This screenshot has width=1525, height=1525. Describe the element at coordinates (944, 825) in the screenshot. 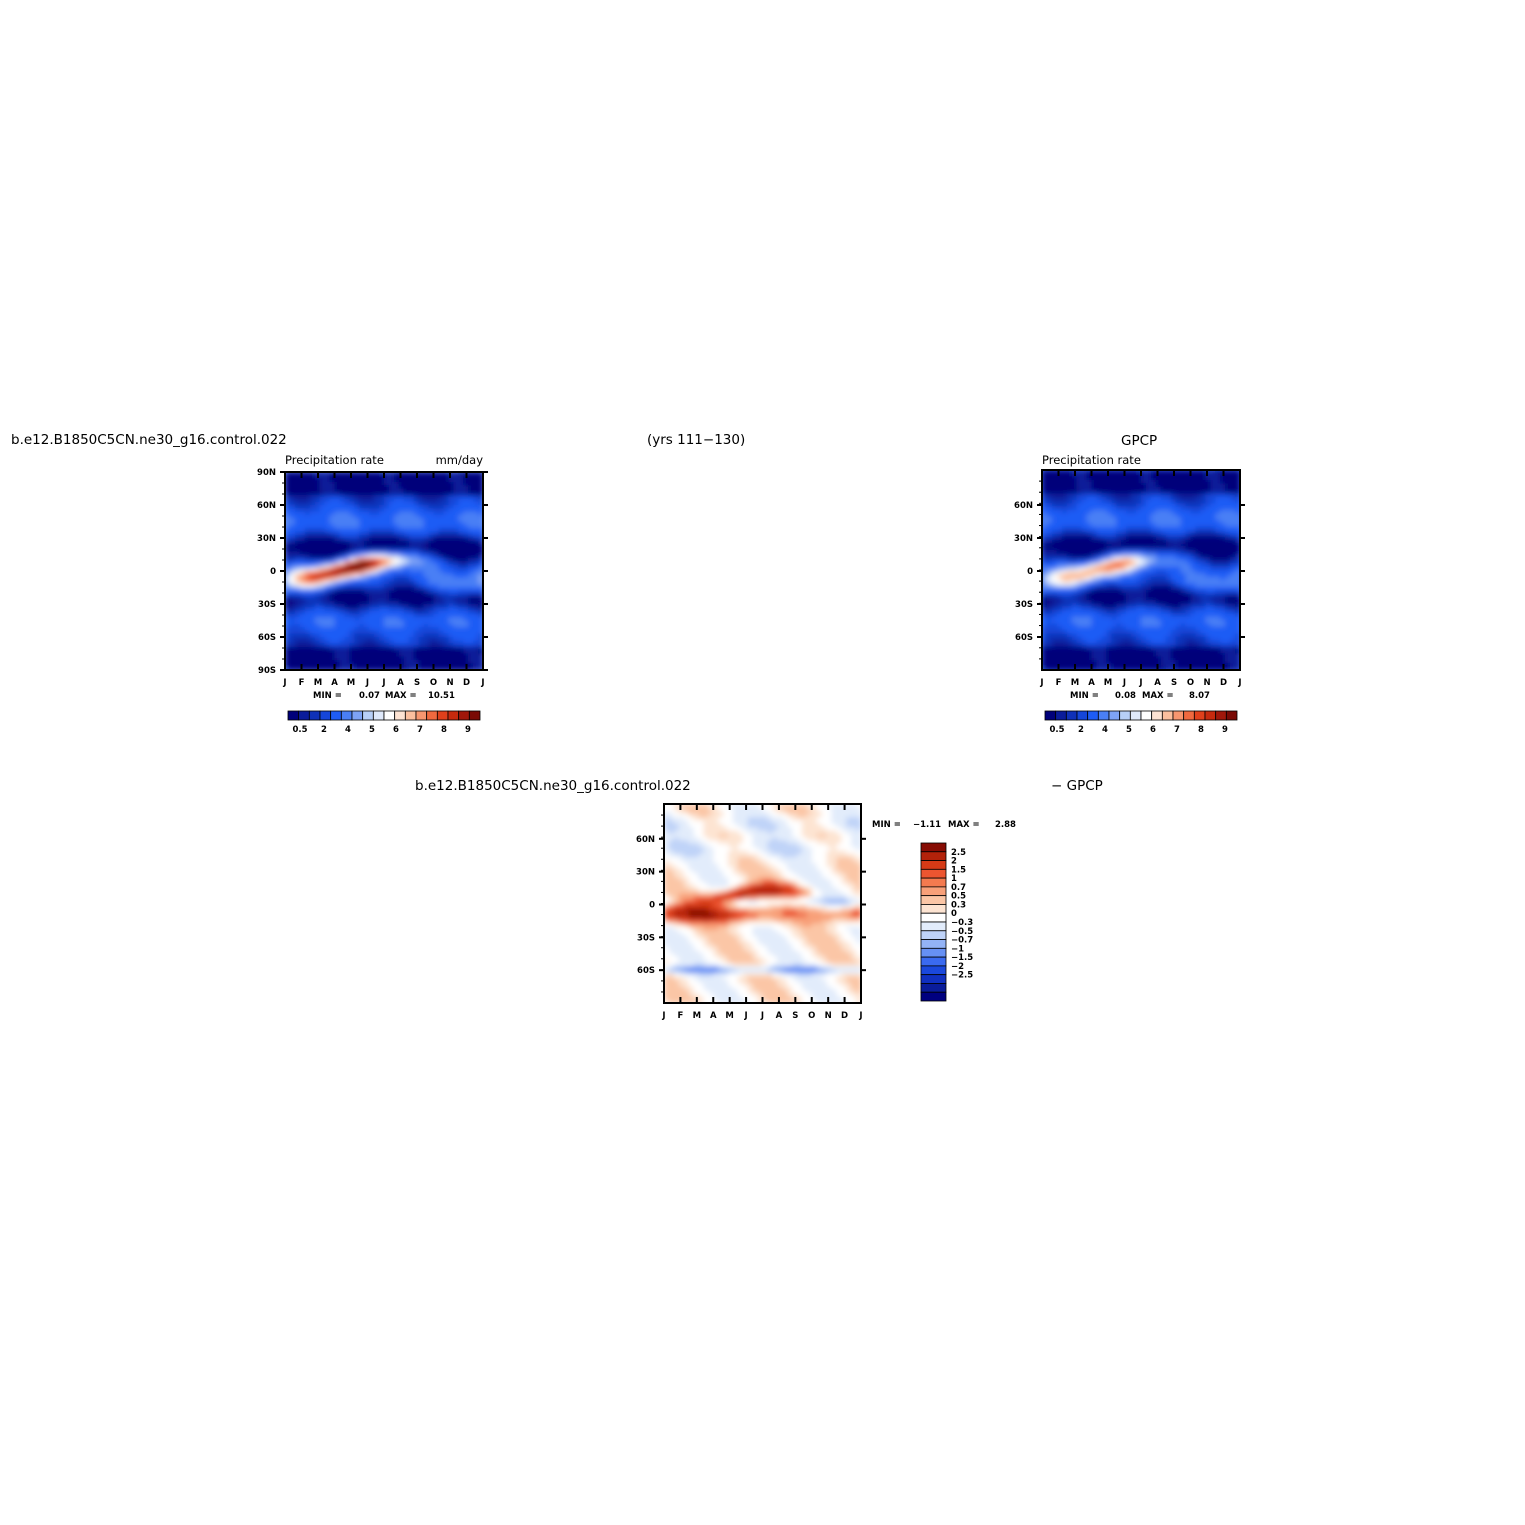

I see `panel-diff-stats: MIN = −1.11 MAX = 2.88` at that location.